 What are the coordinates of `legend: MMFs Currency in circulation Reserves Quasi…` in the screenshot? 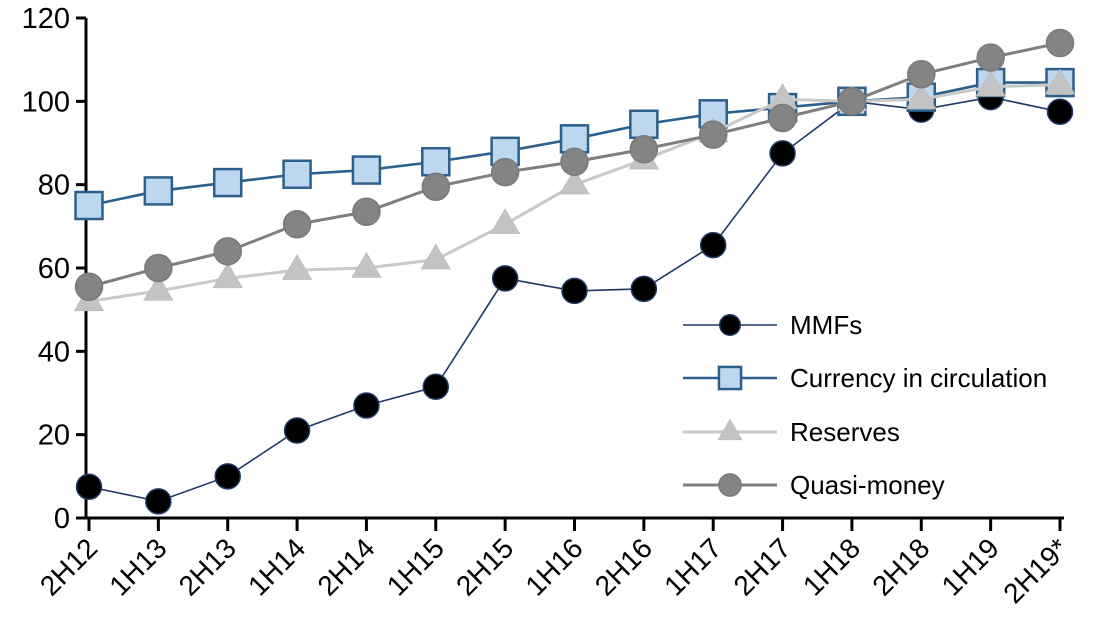 It's located at (865, 405).